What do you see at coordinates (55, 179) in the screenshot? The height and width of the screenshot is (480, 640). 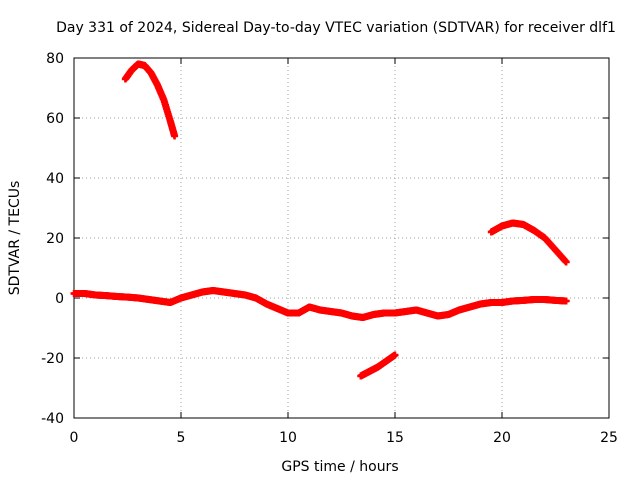 I see `y-tick-label: 40` at bounding box center [55, 179].